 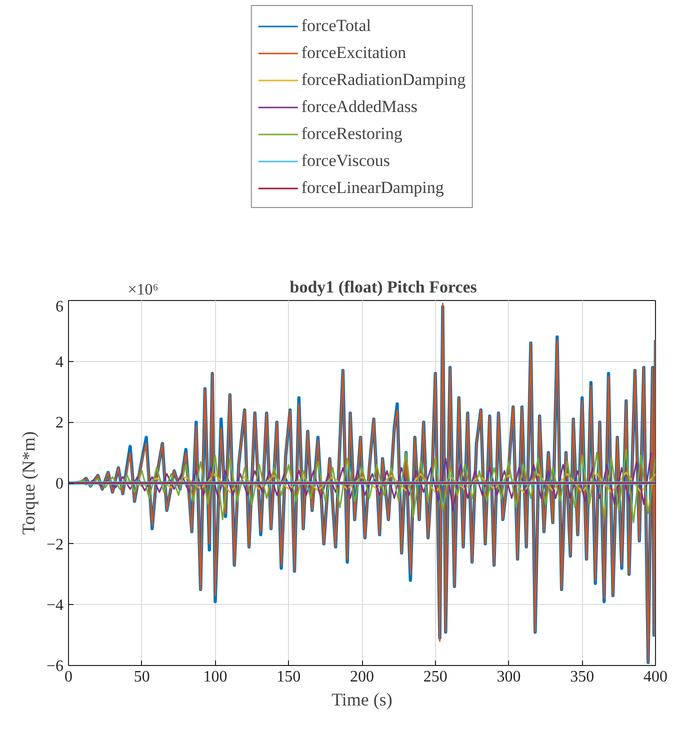 What do you see at coordinates (383, 79) in the screenshot?
I see `legend-label: forceRadiationDamping` at bounding box center [383, 79].